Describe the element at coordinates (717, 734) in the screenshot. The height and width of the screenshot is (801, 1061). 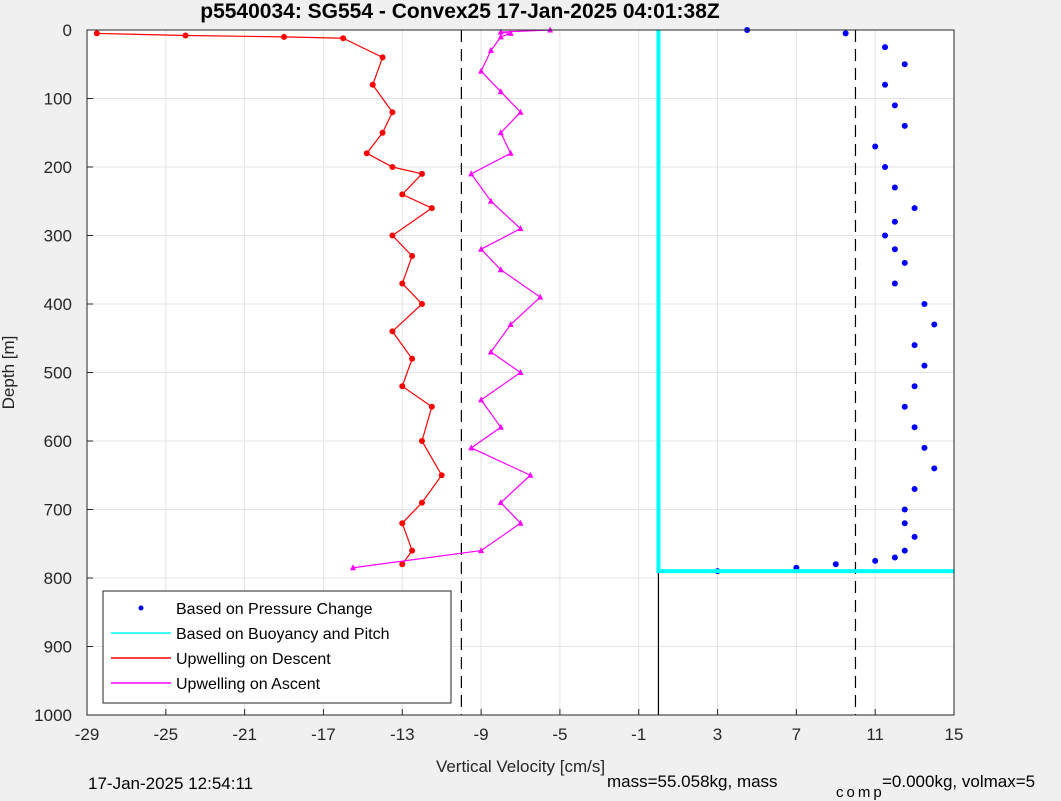
I see `x-tick-label: 3` at that location.